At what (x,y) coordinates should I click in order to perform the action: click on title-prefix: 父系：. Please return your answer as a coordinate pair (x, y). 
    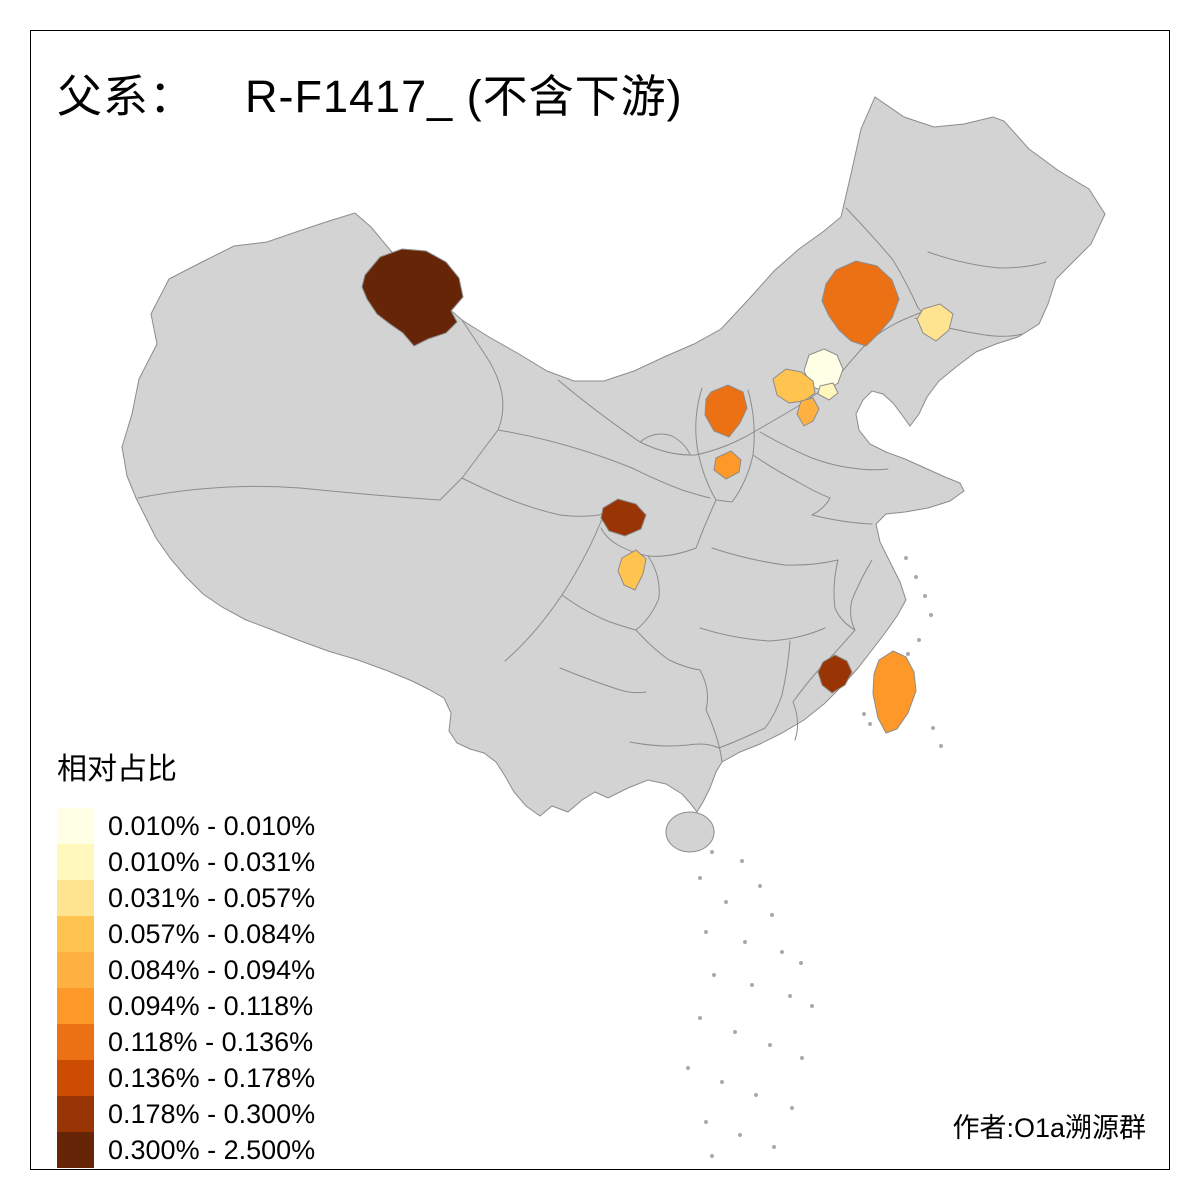
    Looking at the image, I should click on (126, 96).